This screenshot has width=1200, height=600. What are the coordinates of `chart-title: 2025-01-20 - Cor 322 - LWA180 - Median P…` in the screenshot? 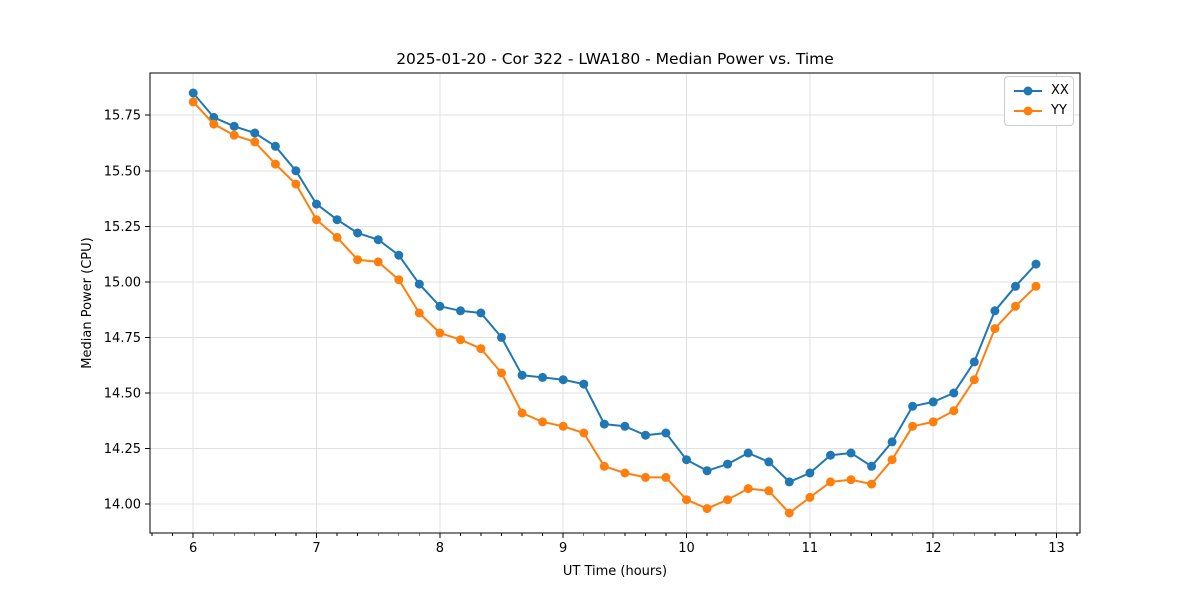 It's located at (615, 59).